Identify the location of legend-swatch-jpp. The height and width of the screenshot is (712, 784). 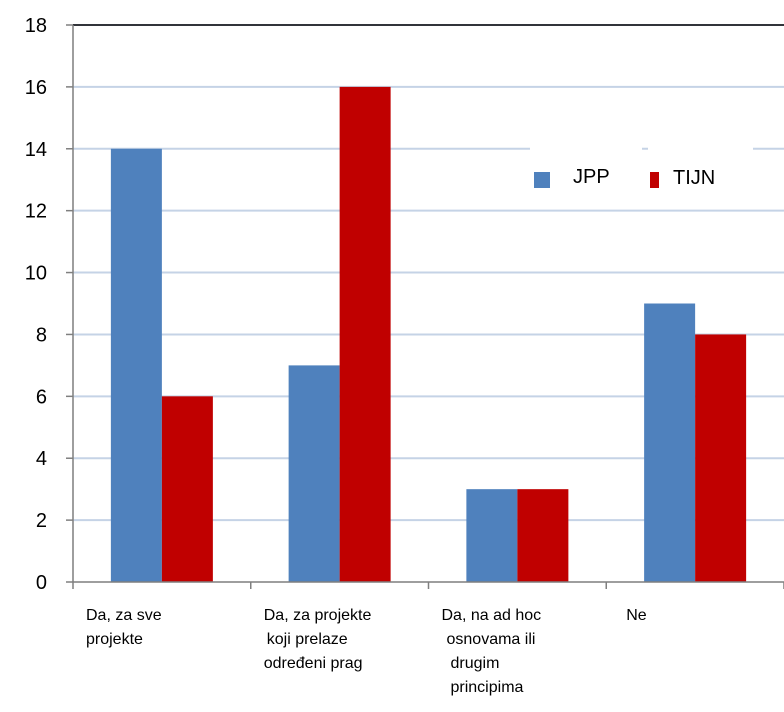
(542, 180).